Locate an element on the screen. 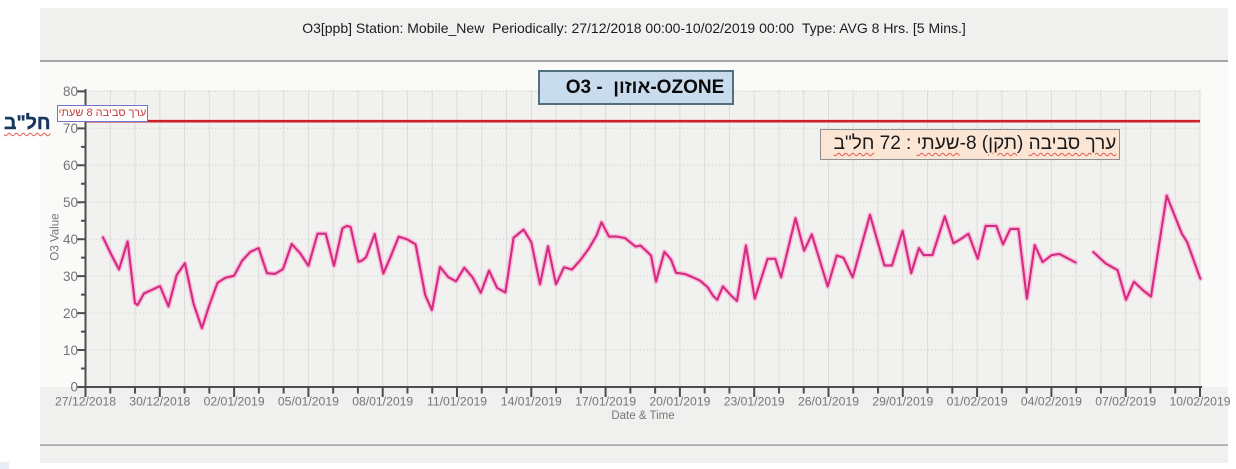  svg-text: O3 Value is located at coordinates (56, 236).